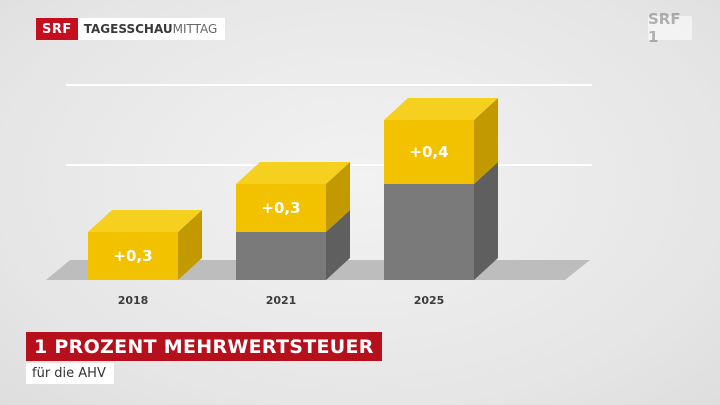 This screenshot has height=405, width=720. Describe the element at coordinates (281, 300) in the screenshot. I see `x-tick-label-2021: 2021` at that location.